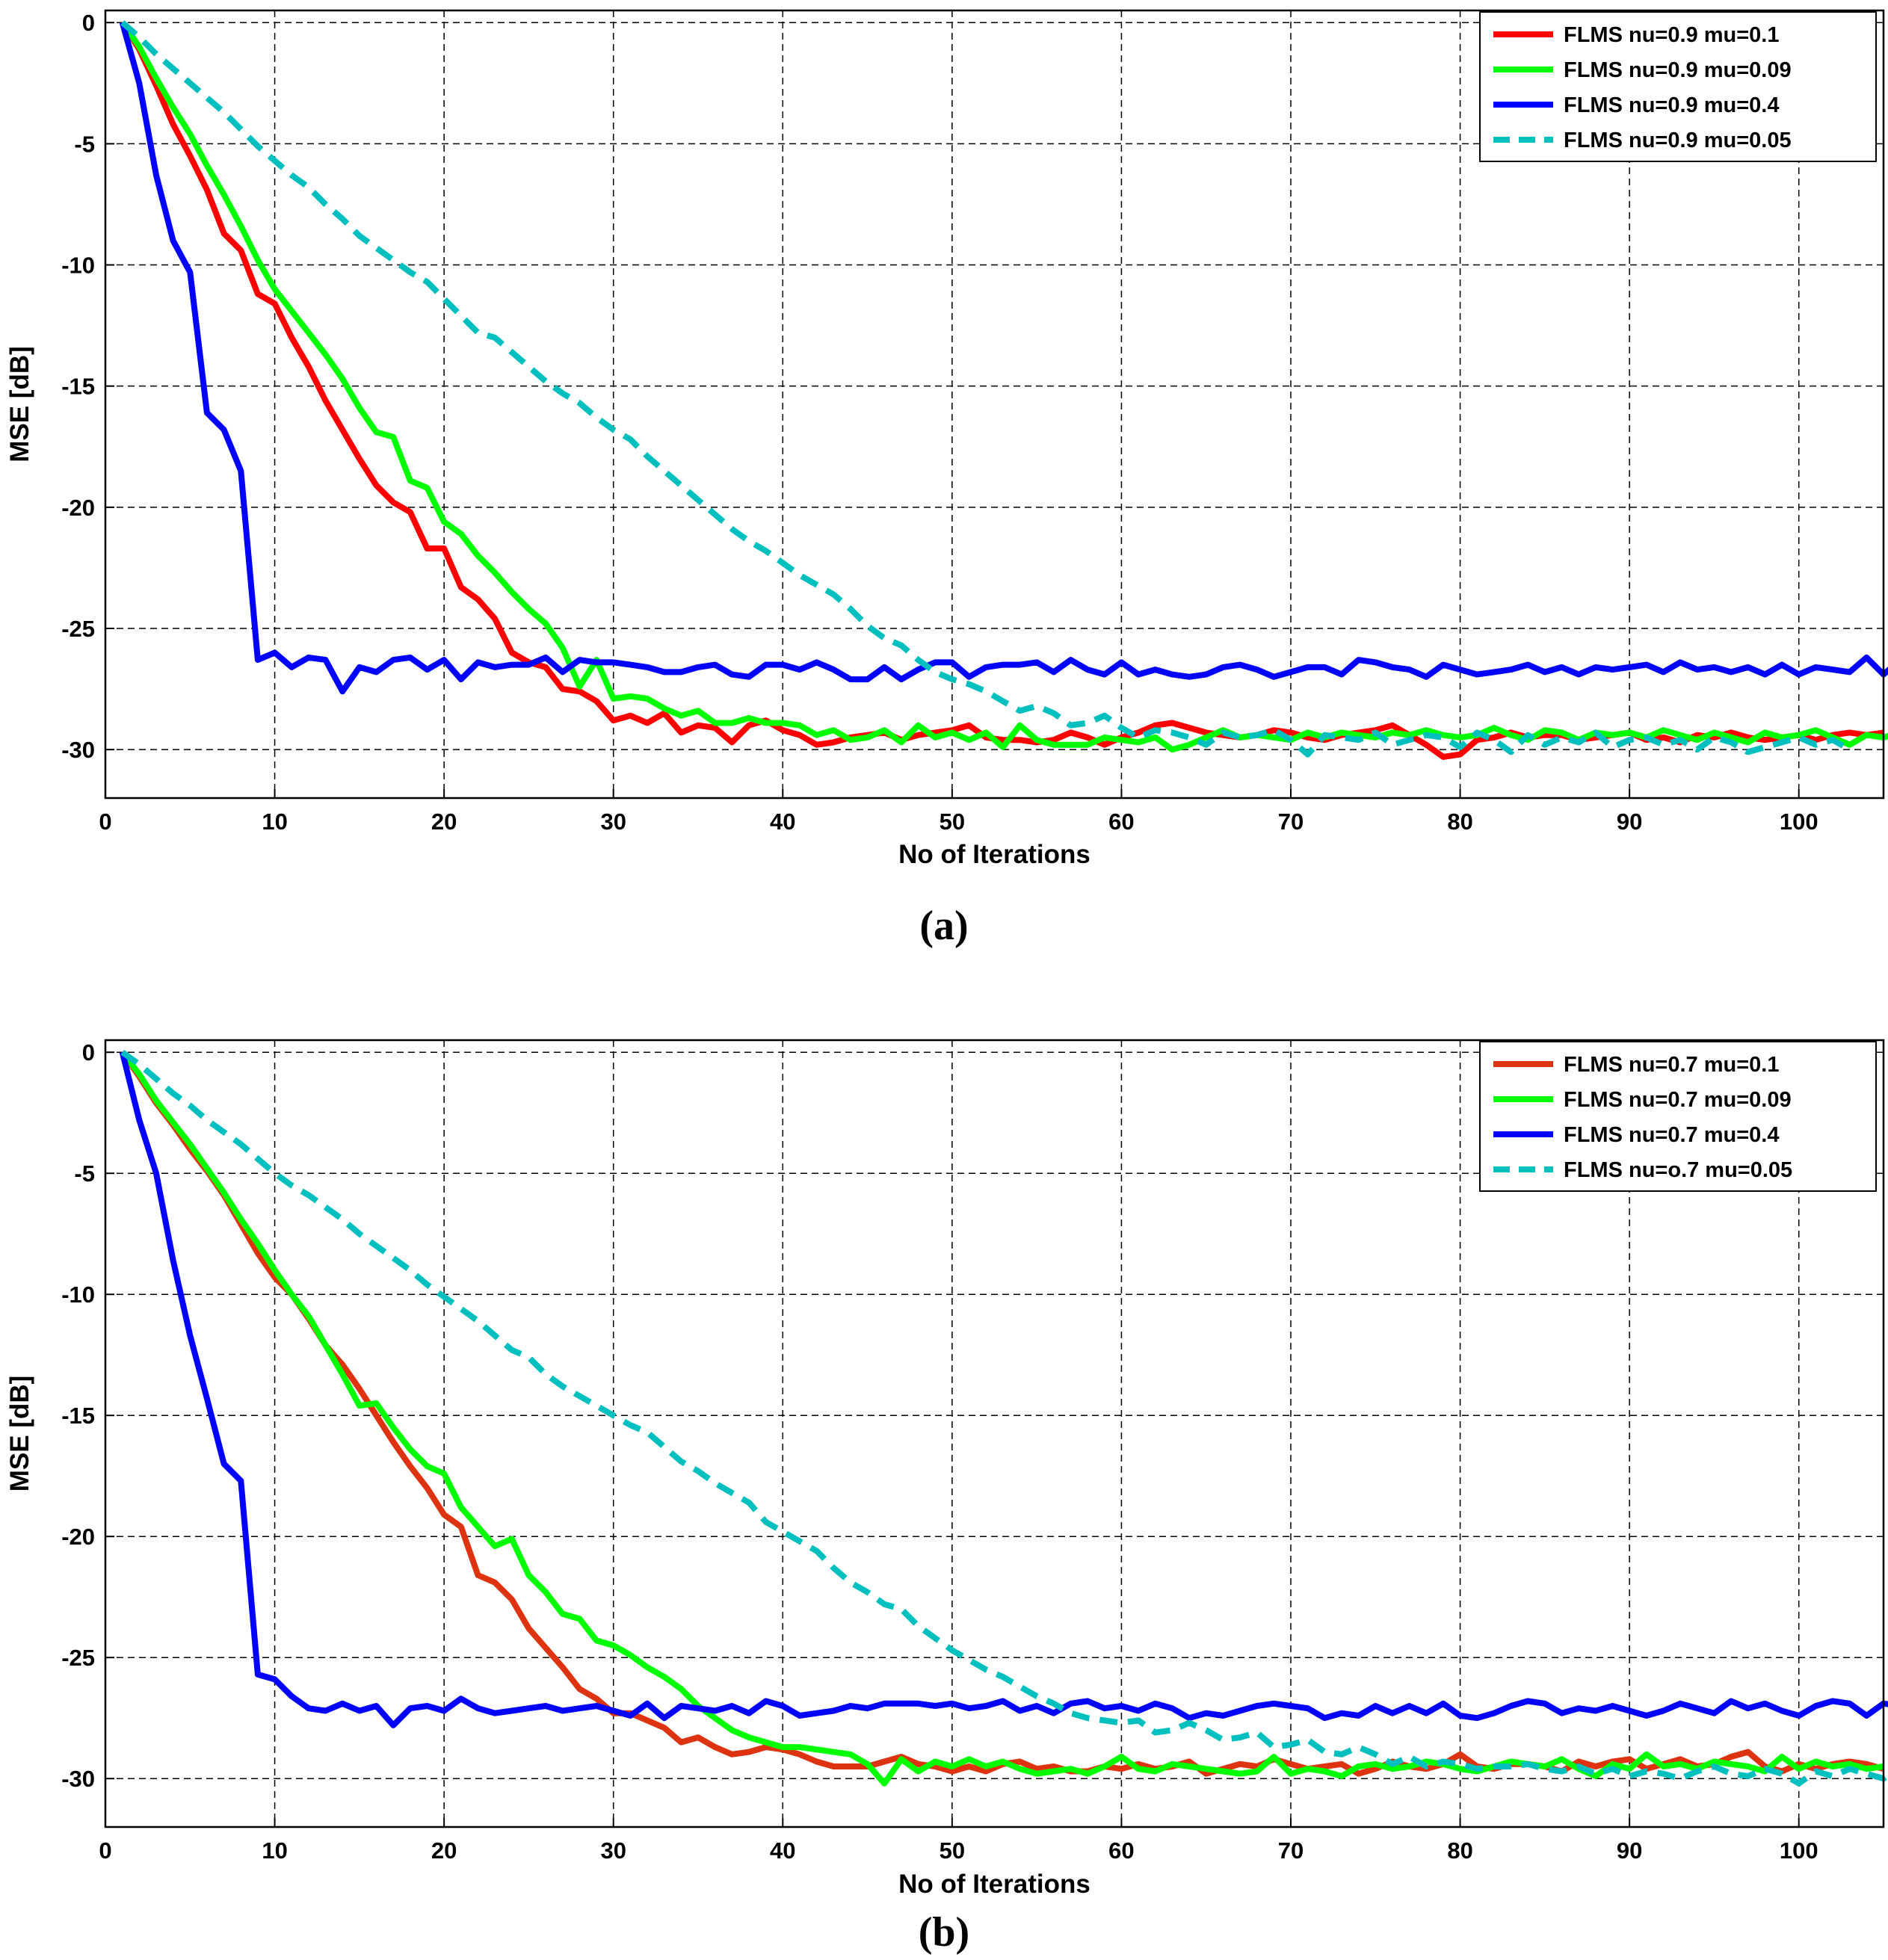 Image resolution: width=1888 pixels, height=1960 pixels. I want to click on legend-label-3: FLMS nu=0.7 mu=0.4, so click(1671, 1135).